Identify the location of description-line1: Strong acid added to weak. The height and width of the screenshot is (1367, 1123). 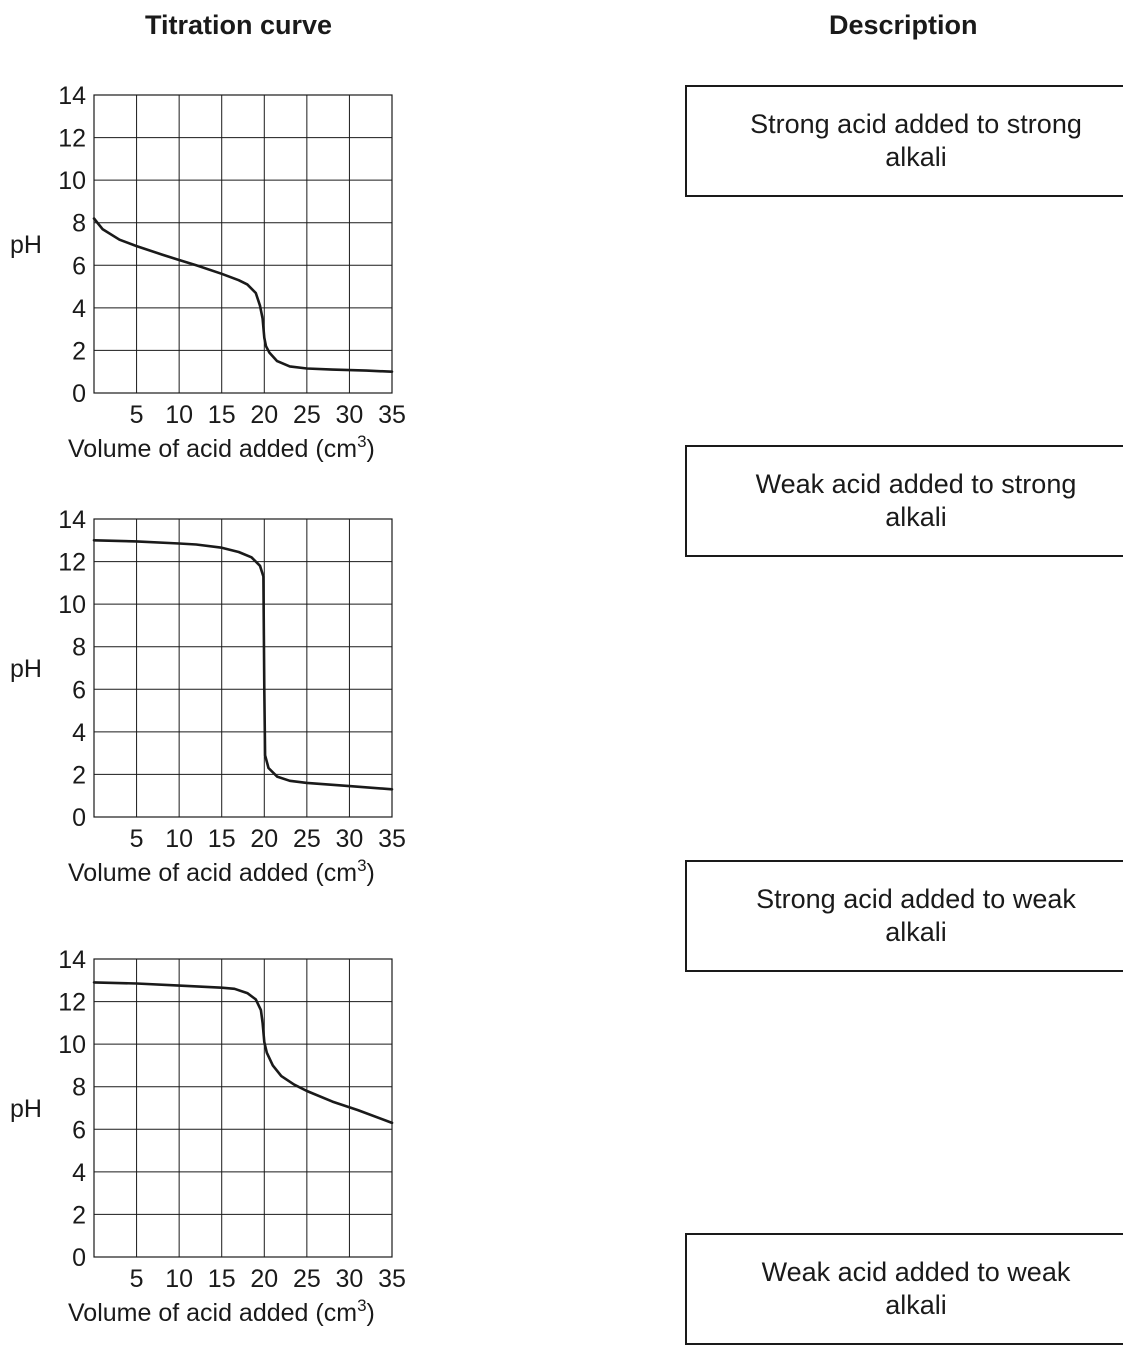
(916, 899).